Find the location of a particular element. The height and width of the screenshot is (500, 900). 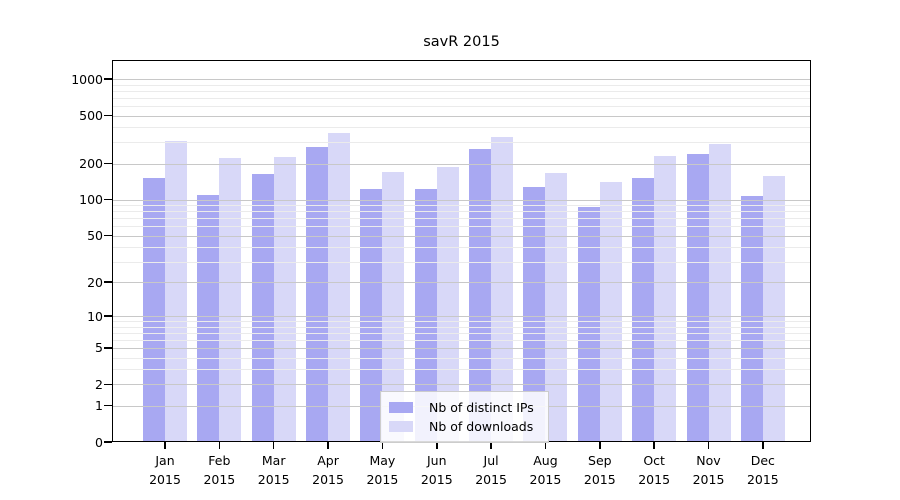

bar-distinct-ips-apr is located at coordinates (317, 294).